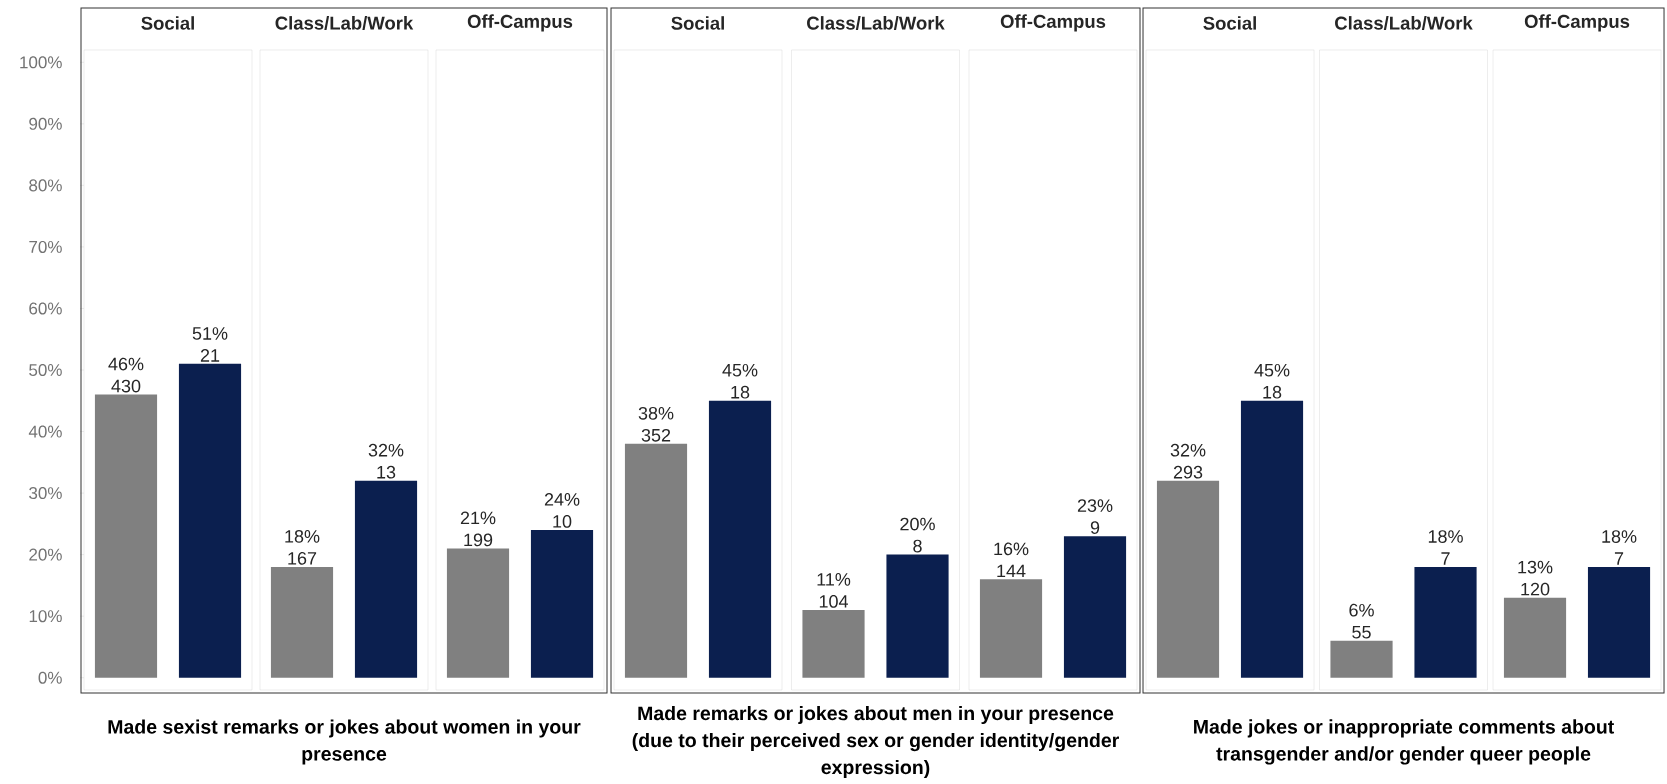 This screenshot has width=1667, height=784. What do you see at coordinates (45, 123) in the screenshot?
I see `y-tick-label: 90%` at bounding box center [45, 123].